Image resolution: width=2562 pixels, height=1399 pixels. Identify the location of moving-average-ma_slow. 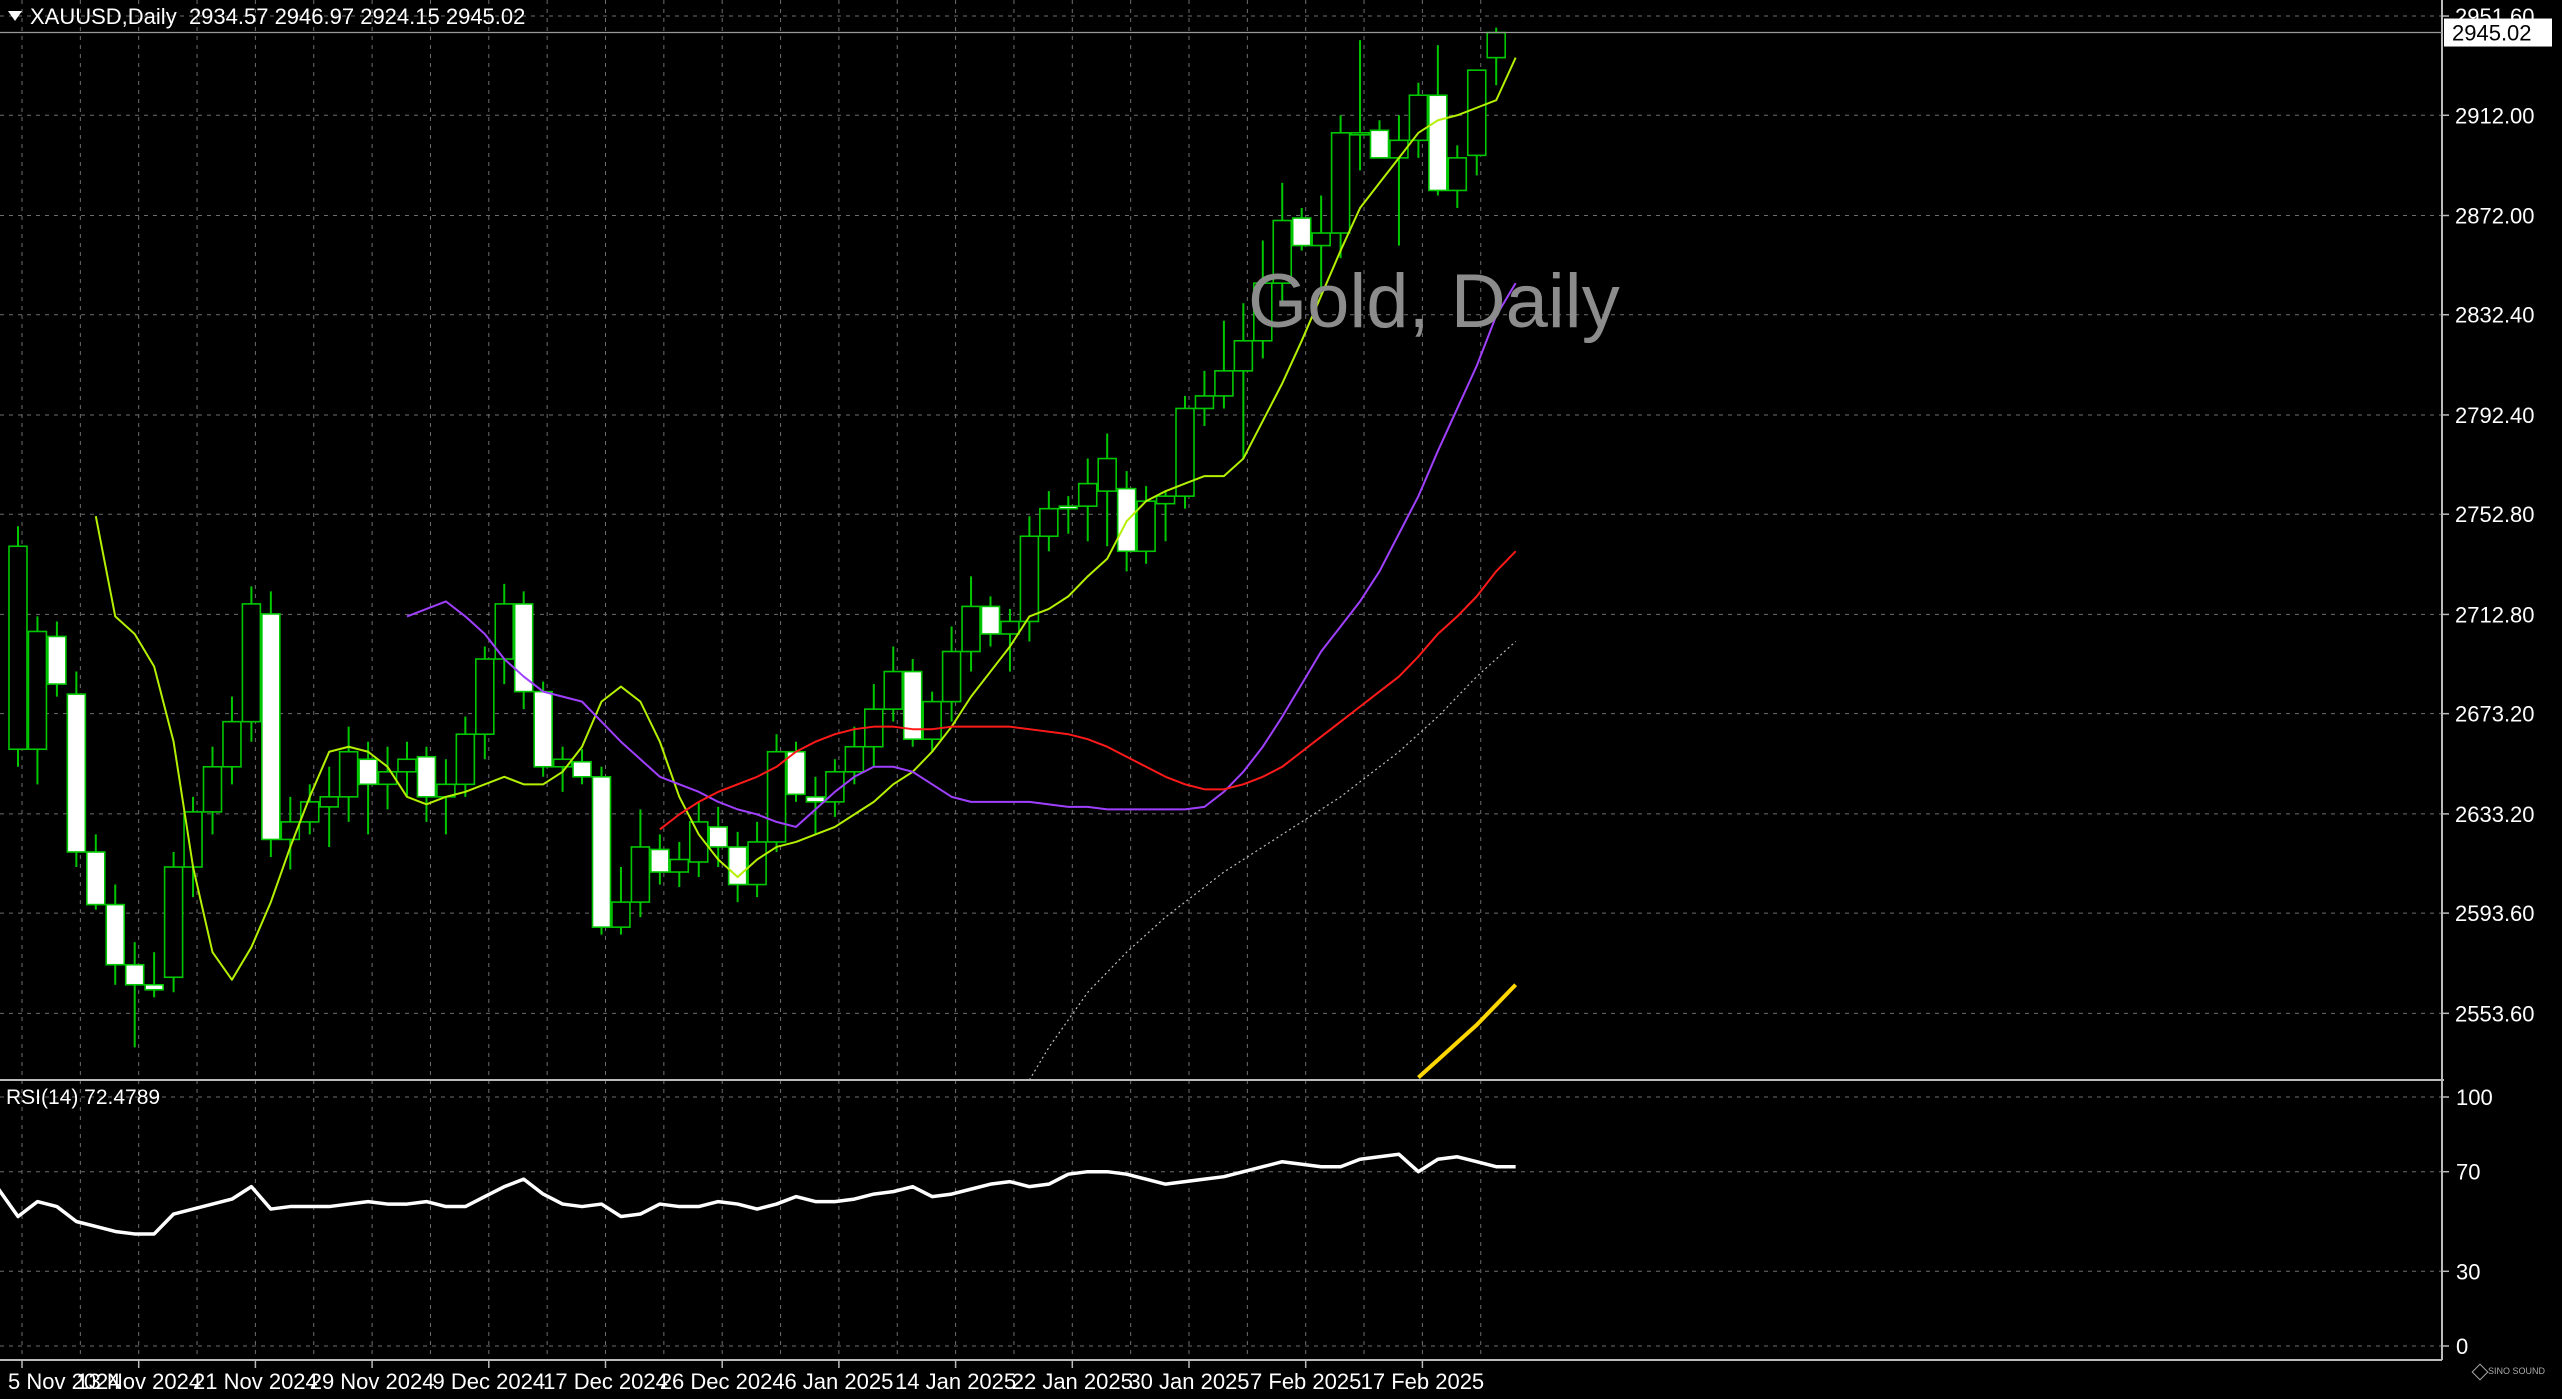
(1088, 690).